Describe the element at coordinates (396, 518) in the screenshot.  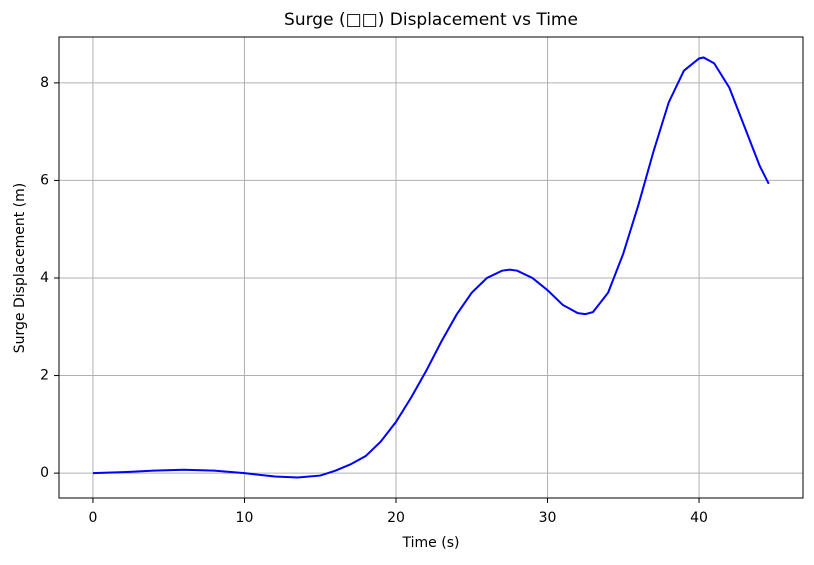
I see `x-tick-label: 20` at that location.